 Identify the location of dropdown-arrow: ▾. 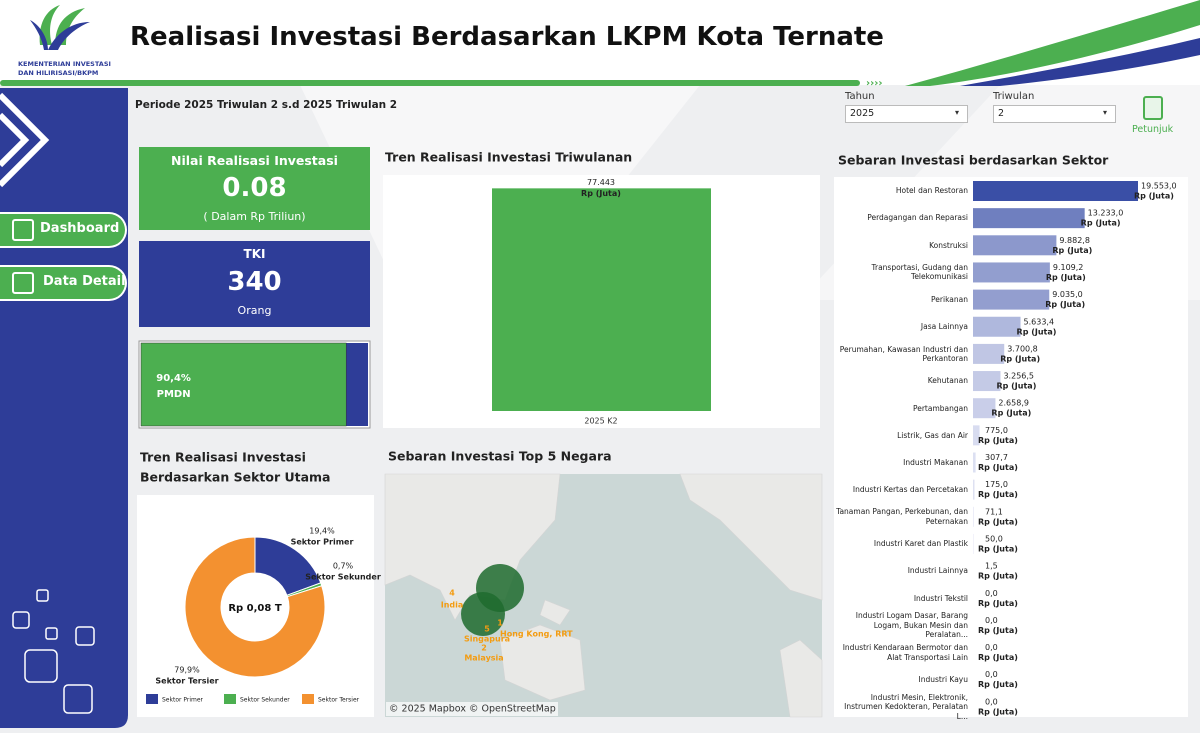
(957, 112).